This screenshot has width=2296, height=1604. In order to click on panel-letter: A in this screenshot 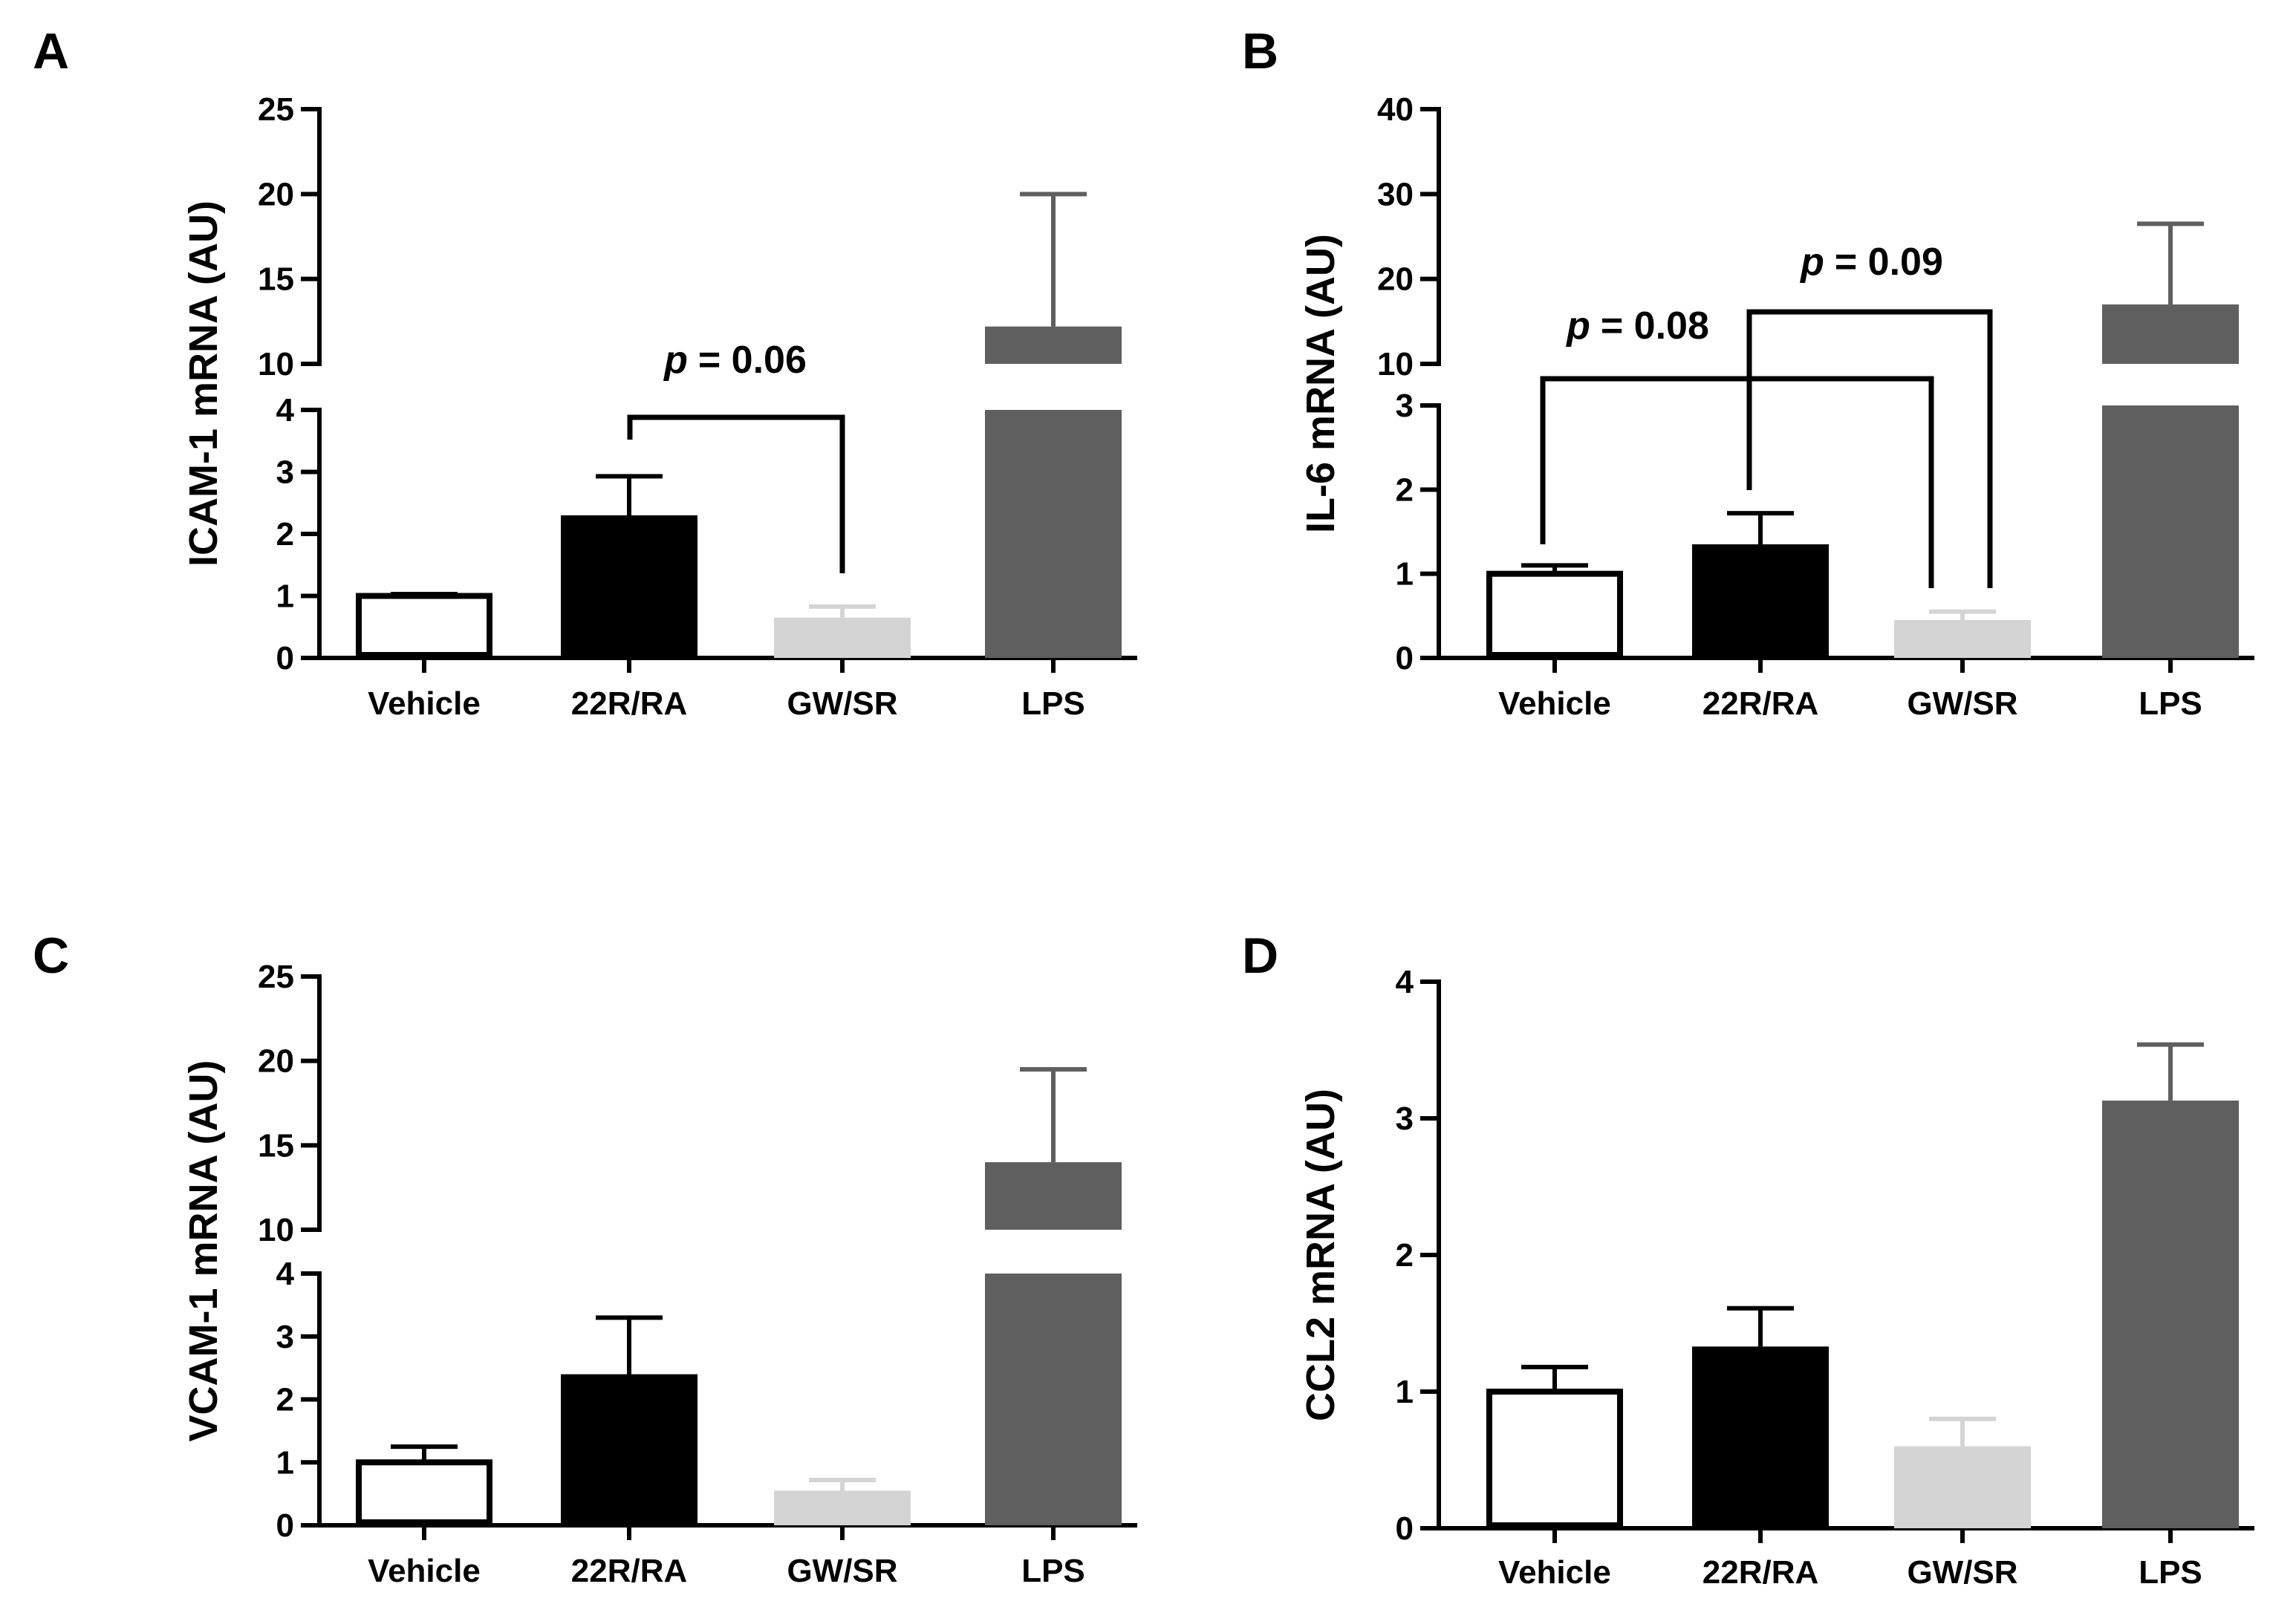, I will do `click(51, 51)`.